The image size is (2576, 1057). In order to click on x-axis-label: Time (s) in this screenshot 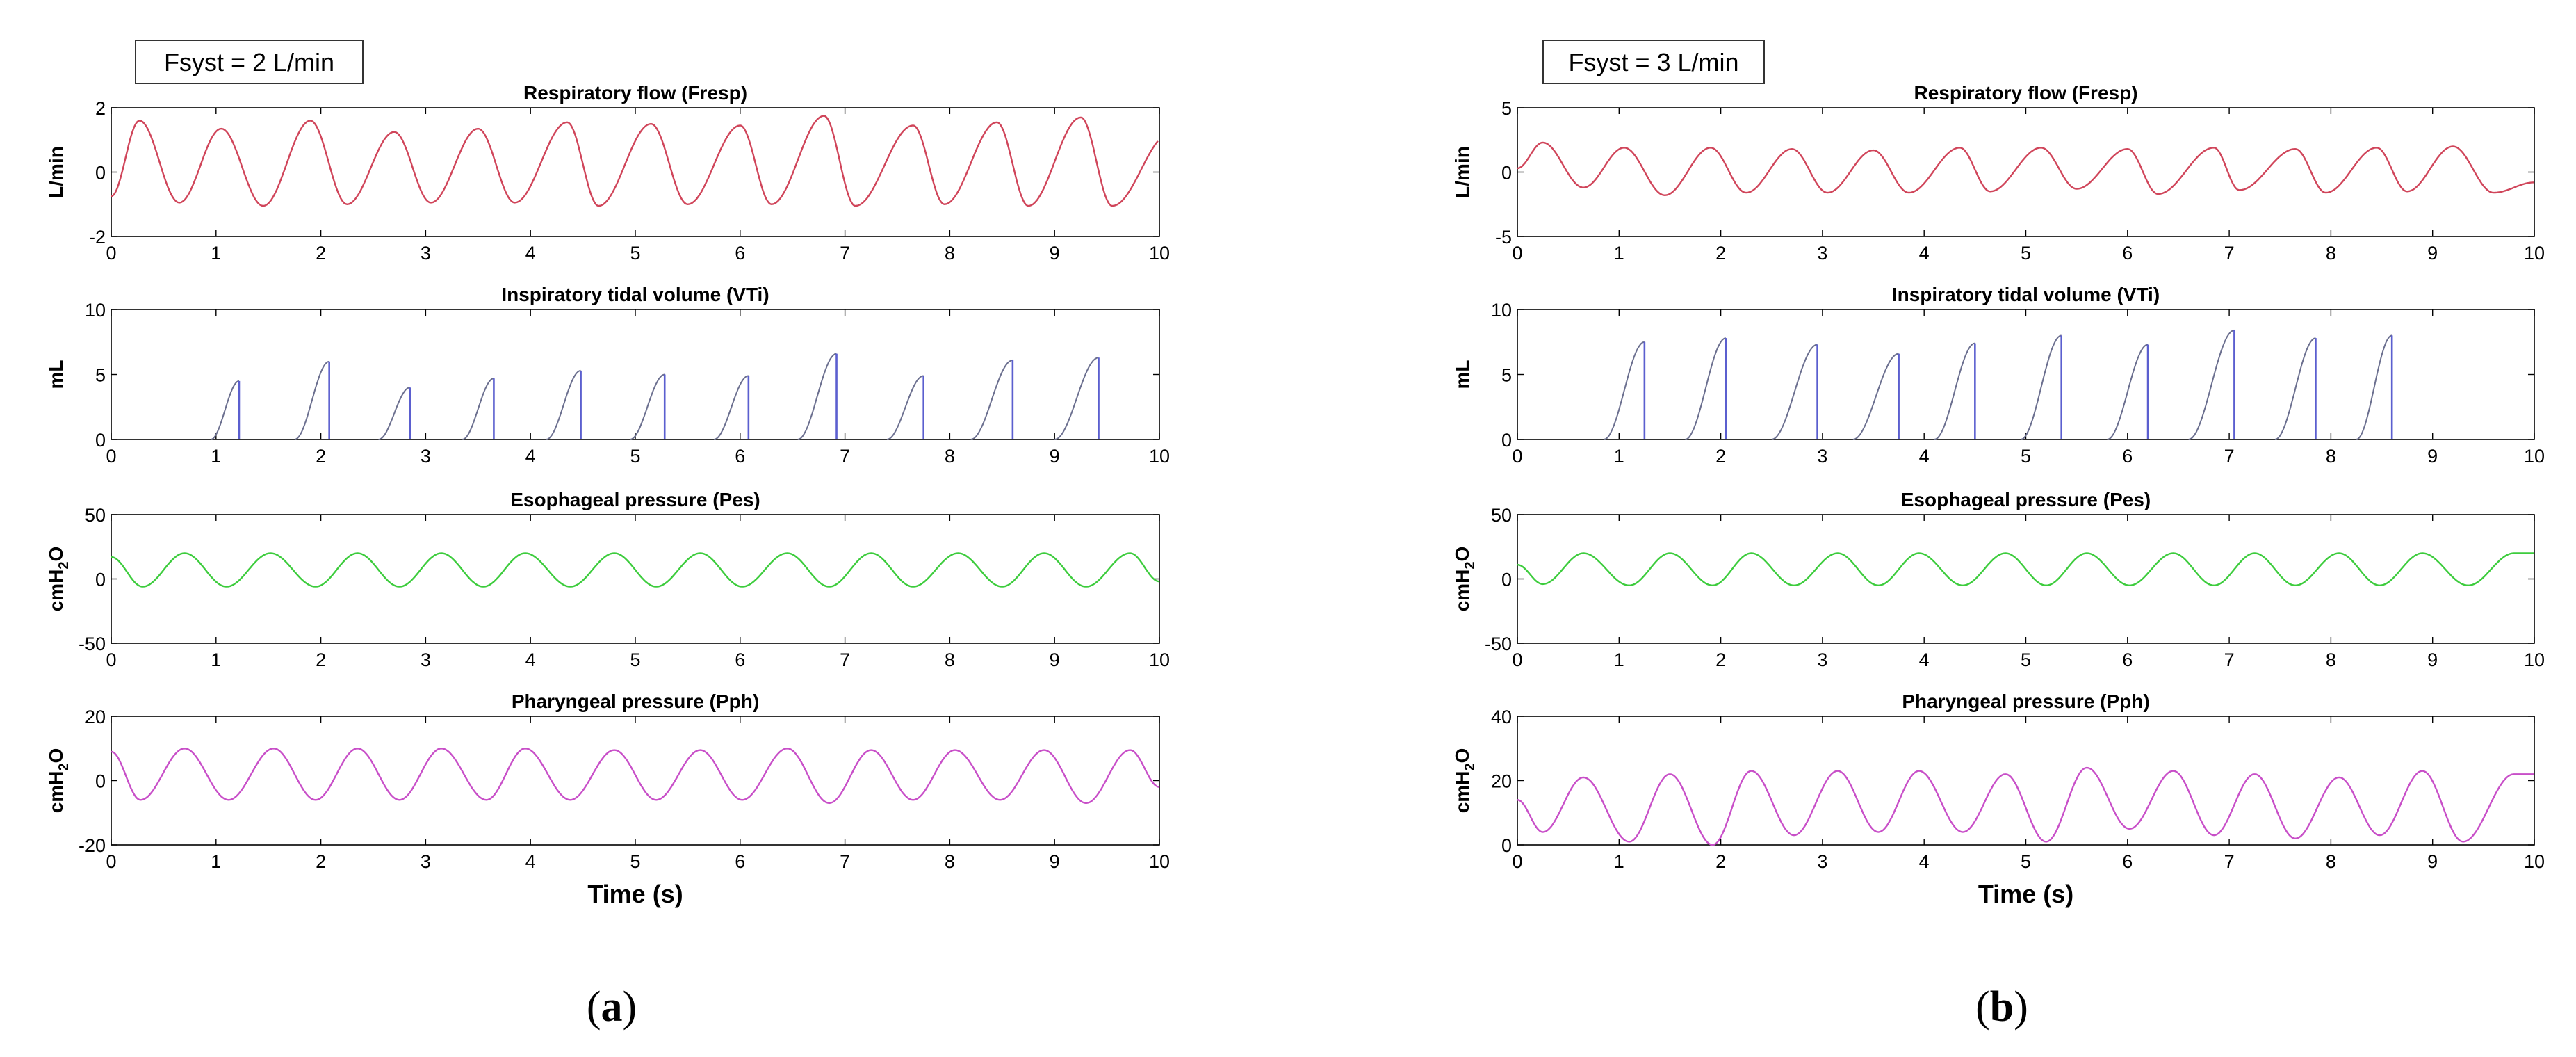, I will do `click(635, 894)`.